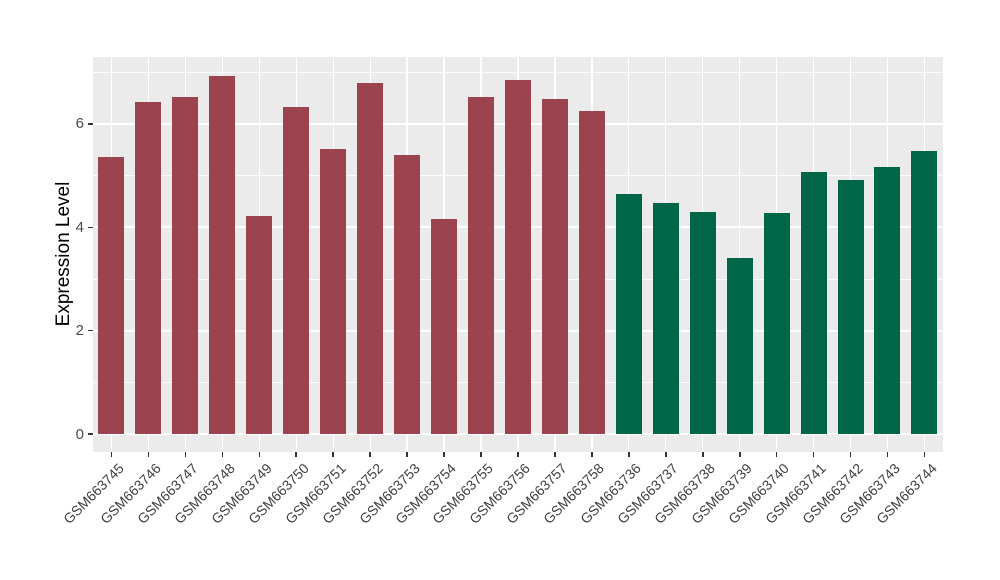 This screenshot has height=580, width=1000. I want to click on y-tick-label: 0, so click(79, 434).